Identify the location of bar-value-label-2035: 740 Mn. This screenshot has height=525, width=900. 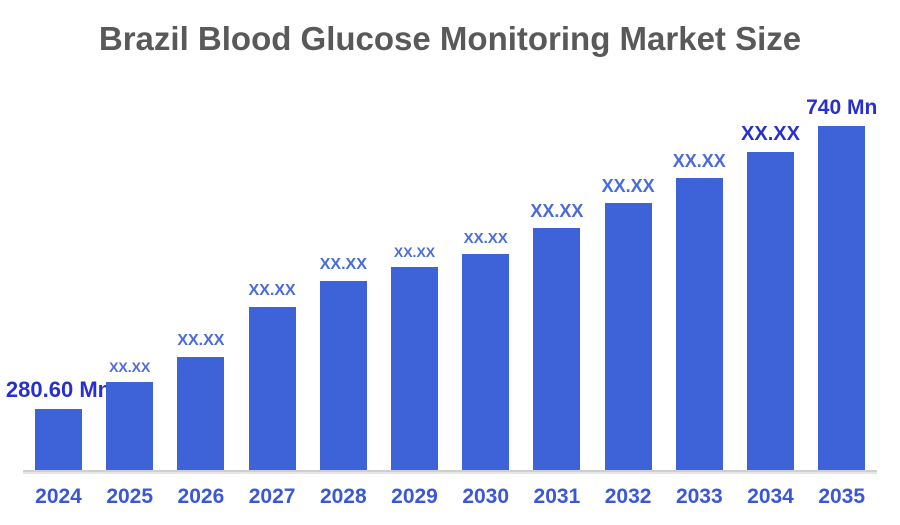
(842, 107).